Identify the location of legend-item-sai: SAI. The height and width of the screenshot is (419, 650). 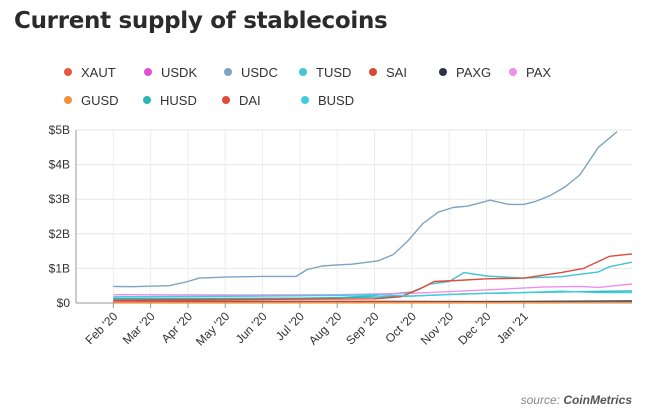
(404, 72).